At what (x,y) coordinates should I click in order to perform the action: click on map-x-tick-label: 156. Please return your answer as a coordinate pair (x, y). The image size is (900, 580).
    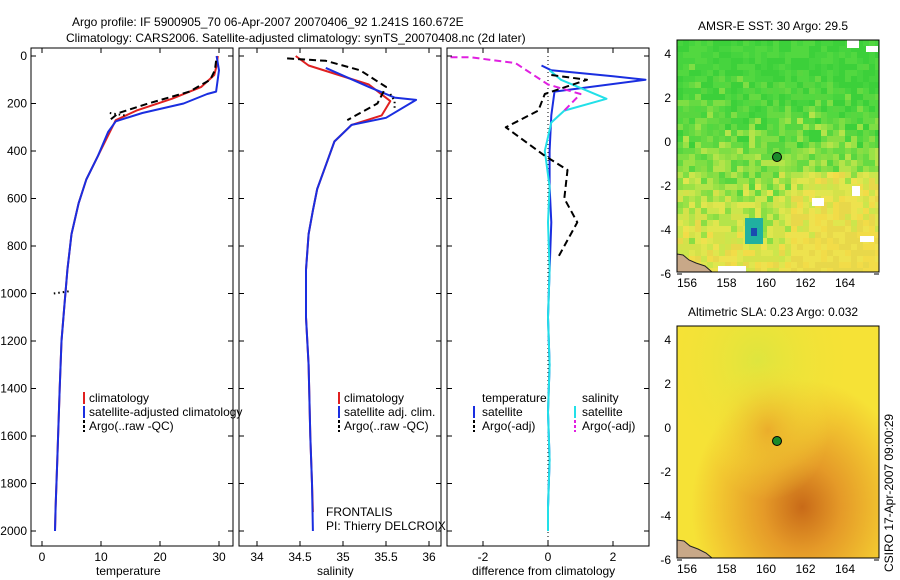
    Looking at the image, I should click on (687, 569).